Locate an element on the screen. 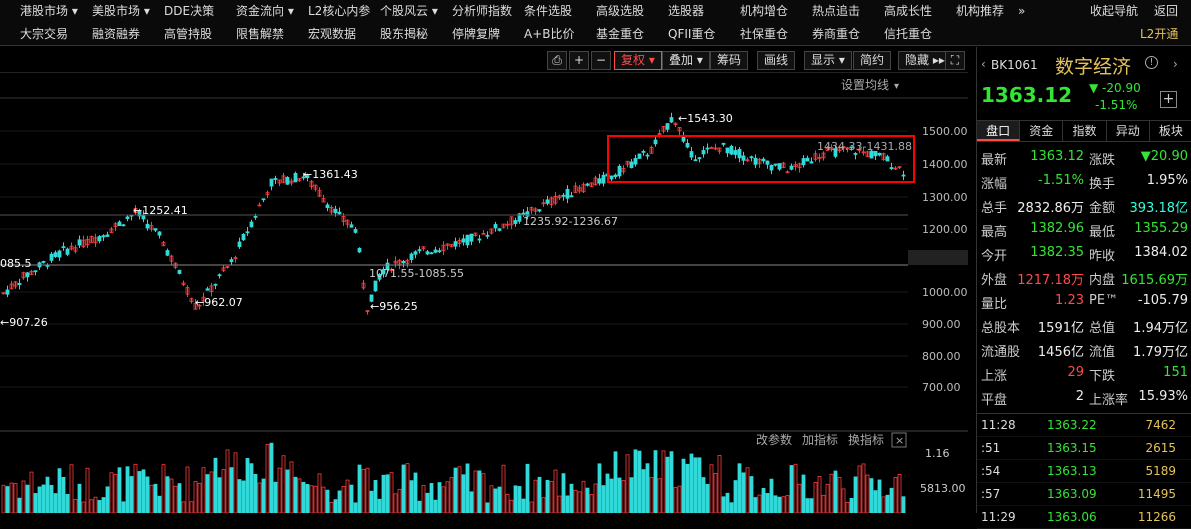 The image size is (1191, 529). zoom-in-icon: + is located at coordinates (579, 60).